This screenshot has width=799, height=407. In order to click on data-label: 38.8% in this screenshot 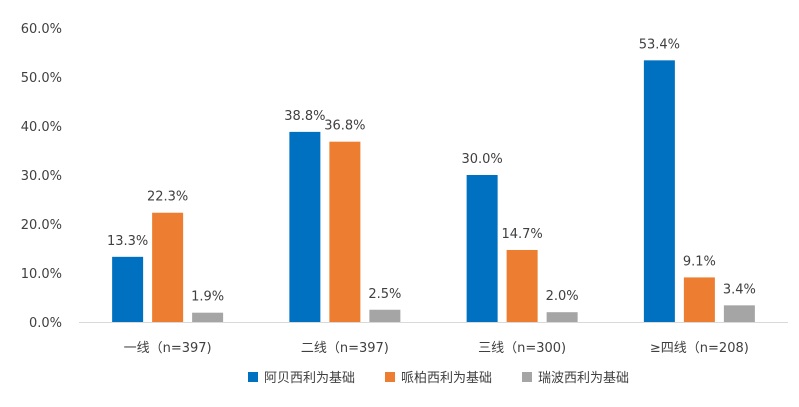, I will do `click(304, 116)`.